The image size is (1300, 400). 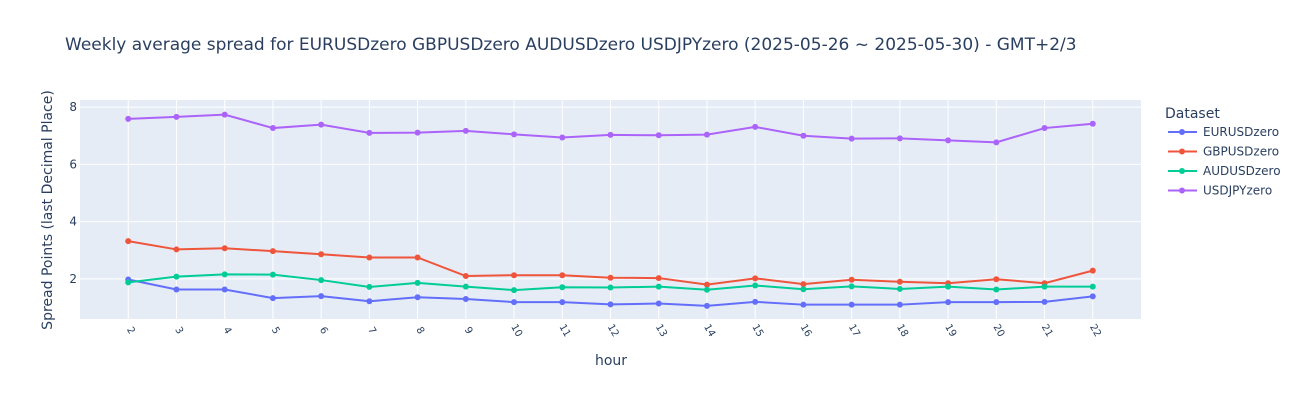 I want to click on legend-item: AUDUSDzero, so click(x=1224, y=171).